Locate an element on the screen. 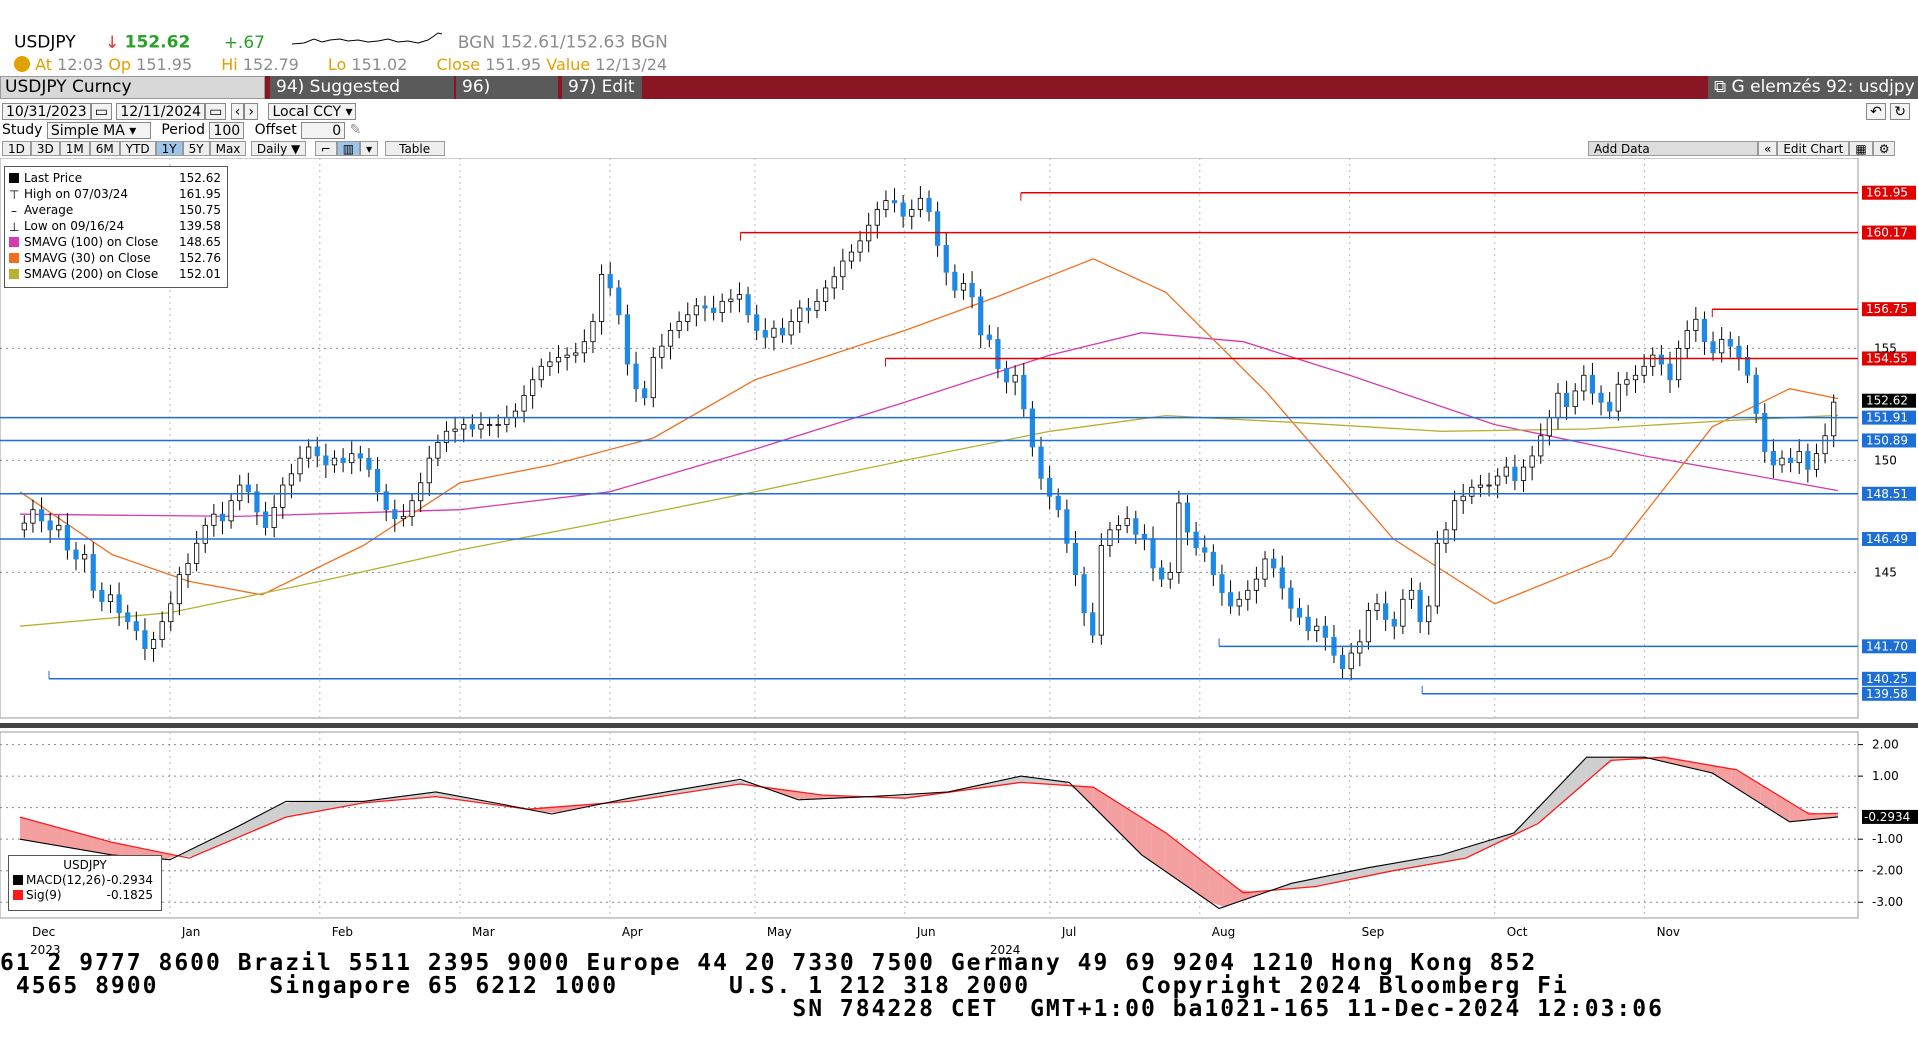  offset-input: 0 is located at coordinates (323, 130).